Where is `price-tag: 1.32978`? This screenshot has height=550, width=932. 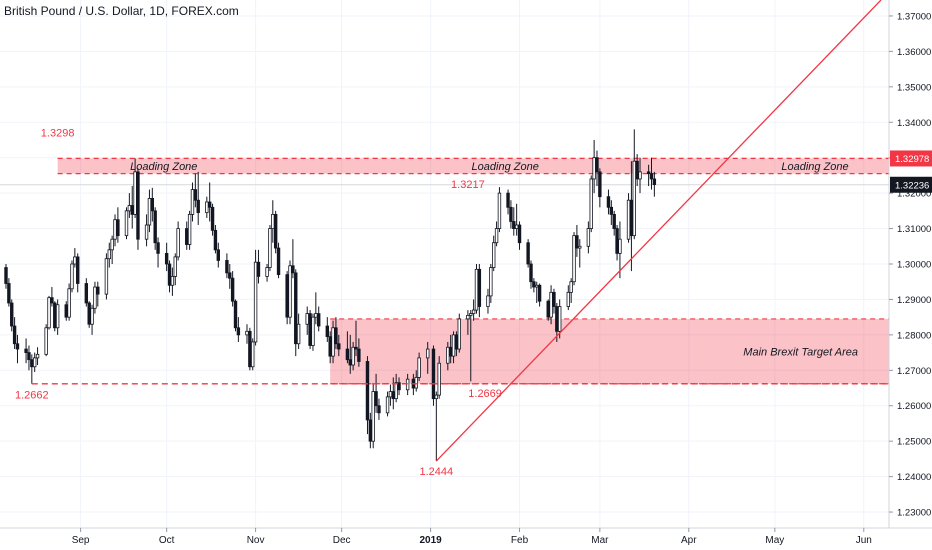
price-tag: 1.32978 is located at coordinates (911, 158).